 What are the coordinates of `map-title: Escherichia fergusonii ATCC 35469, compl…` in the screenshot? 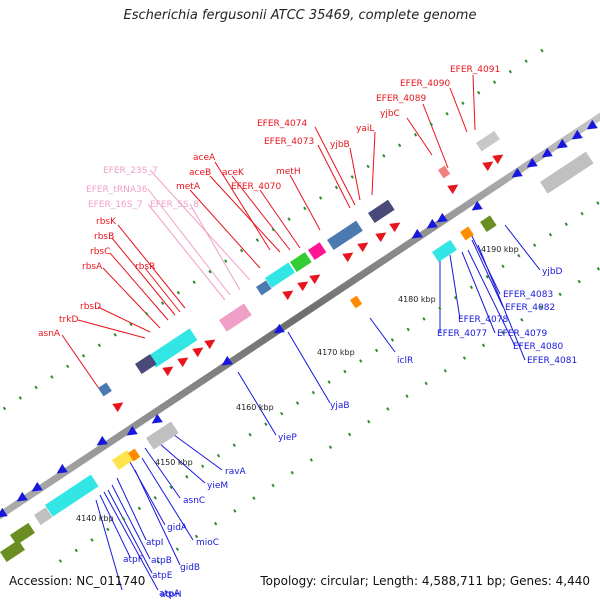 It's located at (300, 15).